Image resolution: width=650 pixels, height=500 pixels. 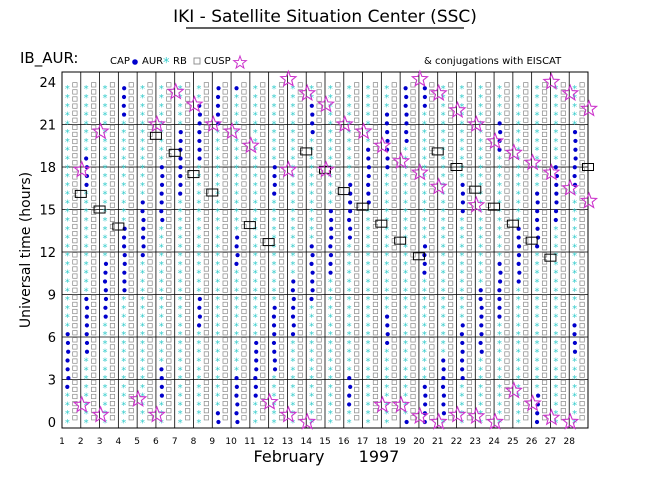 What do you see at coordinates (512, 442) in the screenshot?
I see `x-tick-label: 25` at bounding box center [512, 442].